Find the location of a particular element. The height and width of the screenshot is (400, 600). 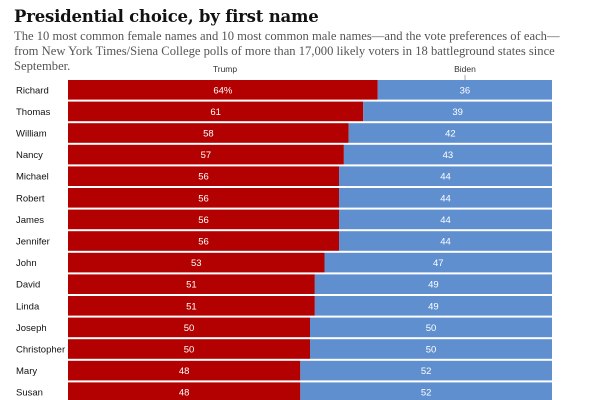

biden-value-james: 44 is located at coordinates (445, 220).